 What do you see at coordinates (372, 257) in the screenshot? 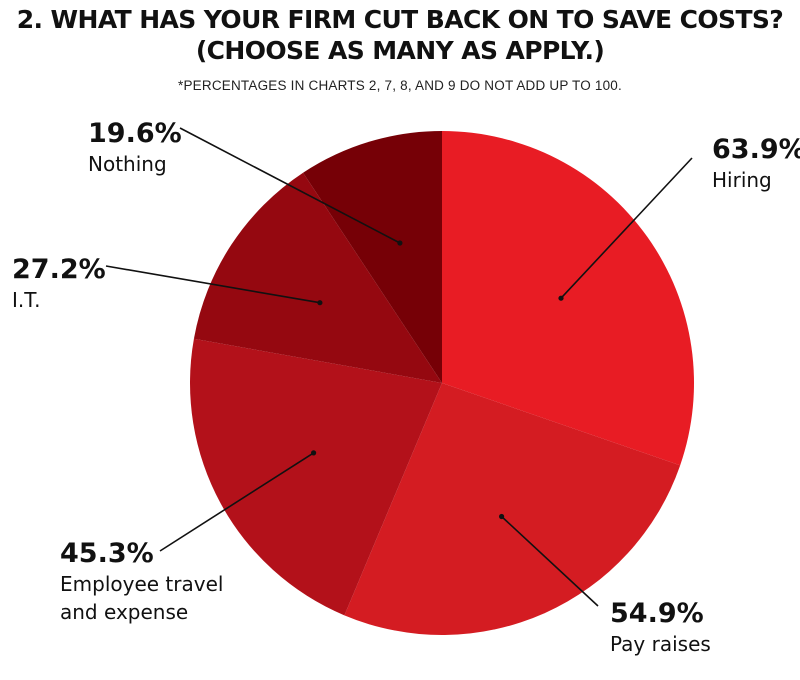
I see `pie-slice-nothing` at bounding box center [372, 257].